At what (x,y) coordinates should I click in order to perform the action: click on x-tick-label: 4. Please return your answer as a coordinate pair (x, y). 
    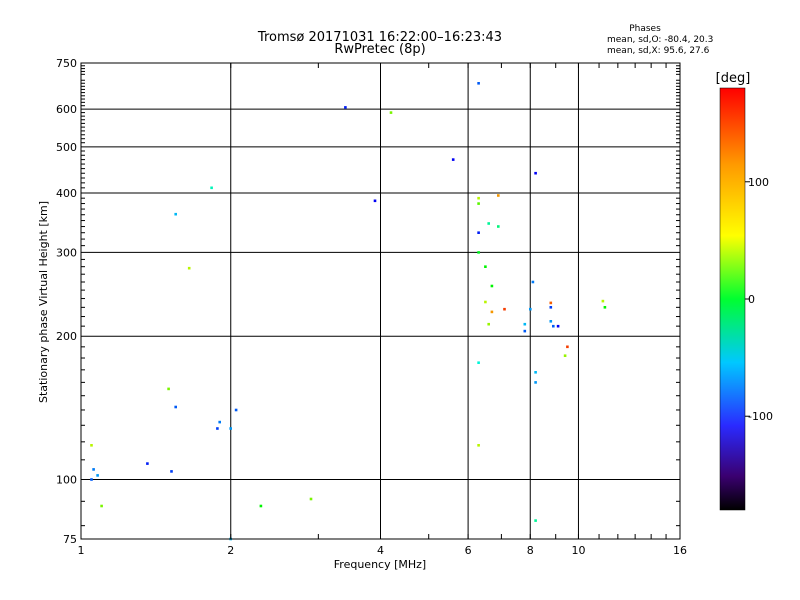
    Looking at the image, I should click on (380, 550).